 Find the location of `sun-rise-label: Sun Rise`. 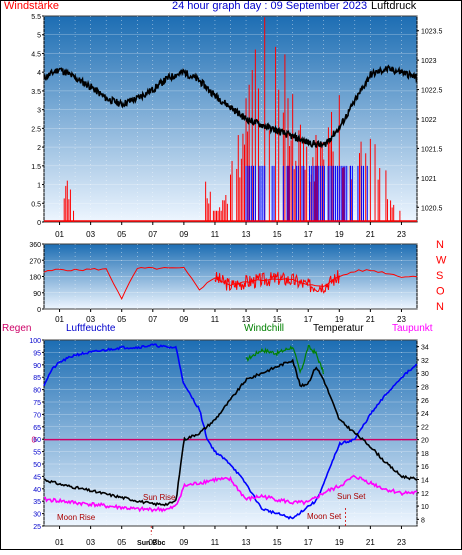

sun-rise-label: Sun Rise is located at coordinates (159, 497).